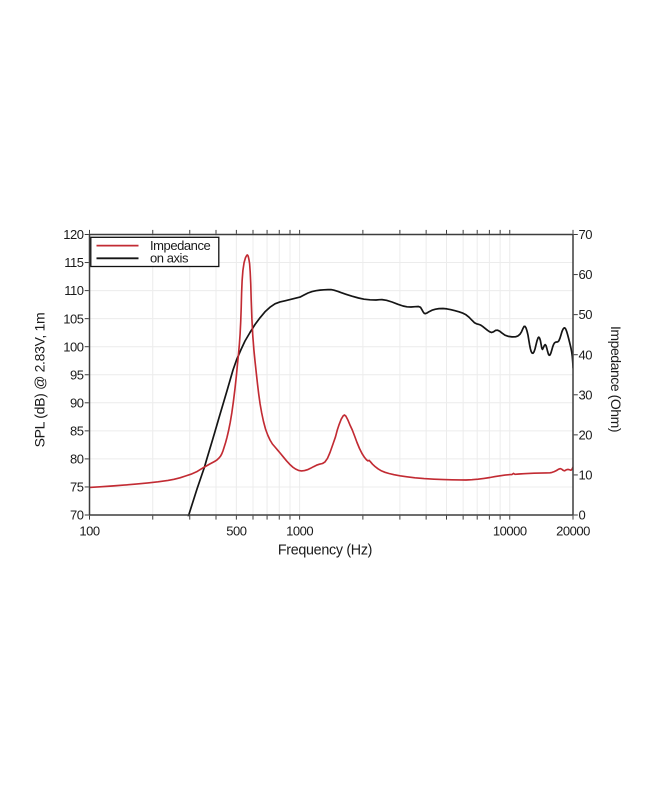 The height and width of the screenshot is (794, 650). What do you see at coordinates (77, 430) in the screenshot?
I see `svg-text: 85` at bounding box center [77, 430].